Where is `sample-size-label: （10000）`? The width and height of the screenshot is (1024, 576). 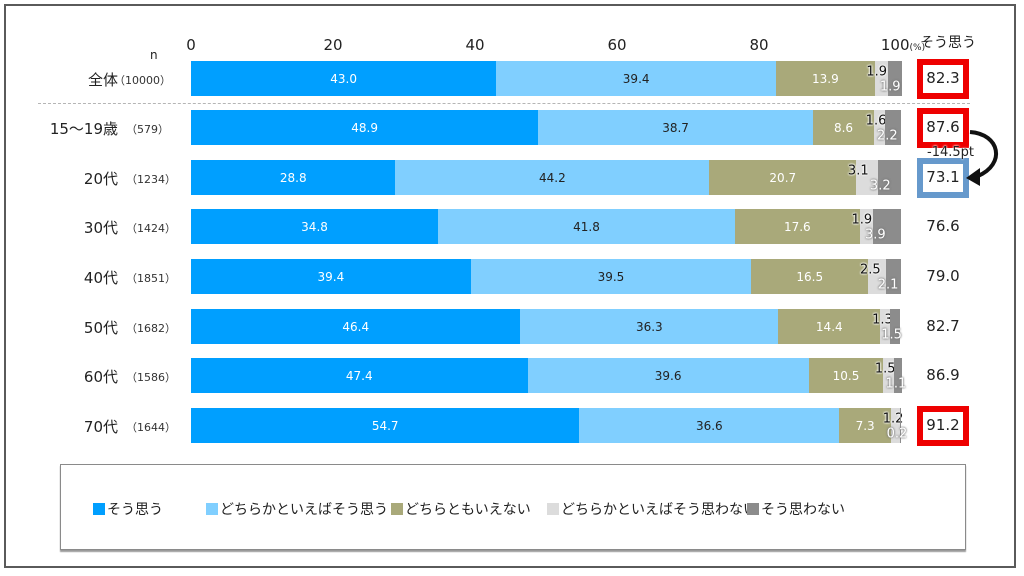
sample-size-label: （10000） is located at coordinates (142, 80).